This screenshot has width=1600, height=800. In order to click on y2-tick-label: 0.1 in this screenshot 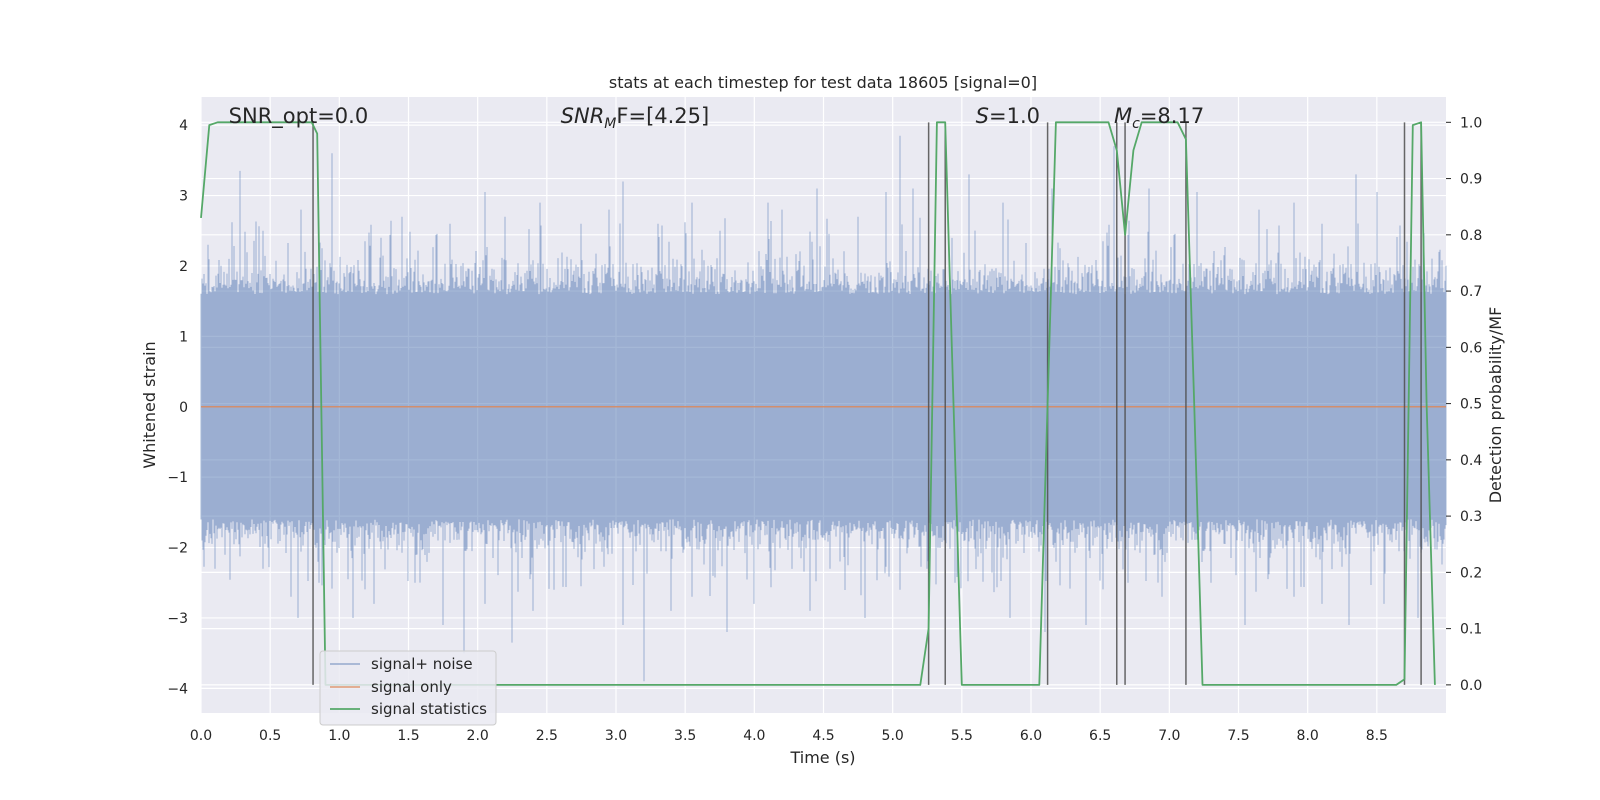, I will do `click(1471, 630)`.